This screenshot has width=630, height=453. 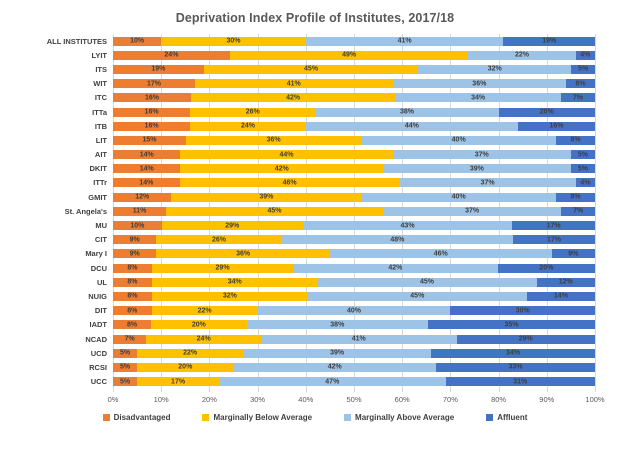 What do you see at coordinates (585, 55) in the screenshot?
I see `bar-segment-affluent: 4%` at bounding box center [585, 55].